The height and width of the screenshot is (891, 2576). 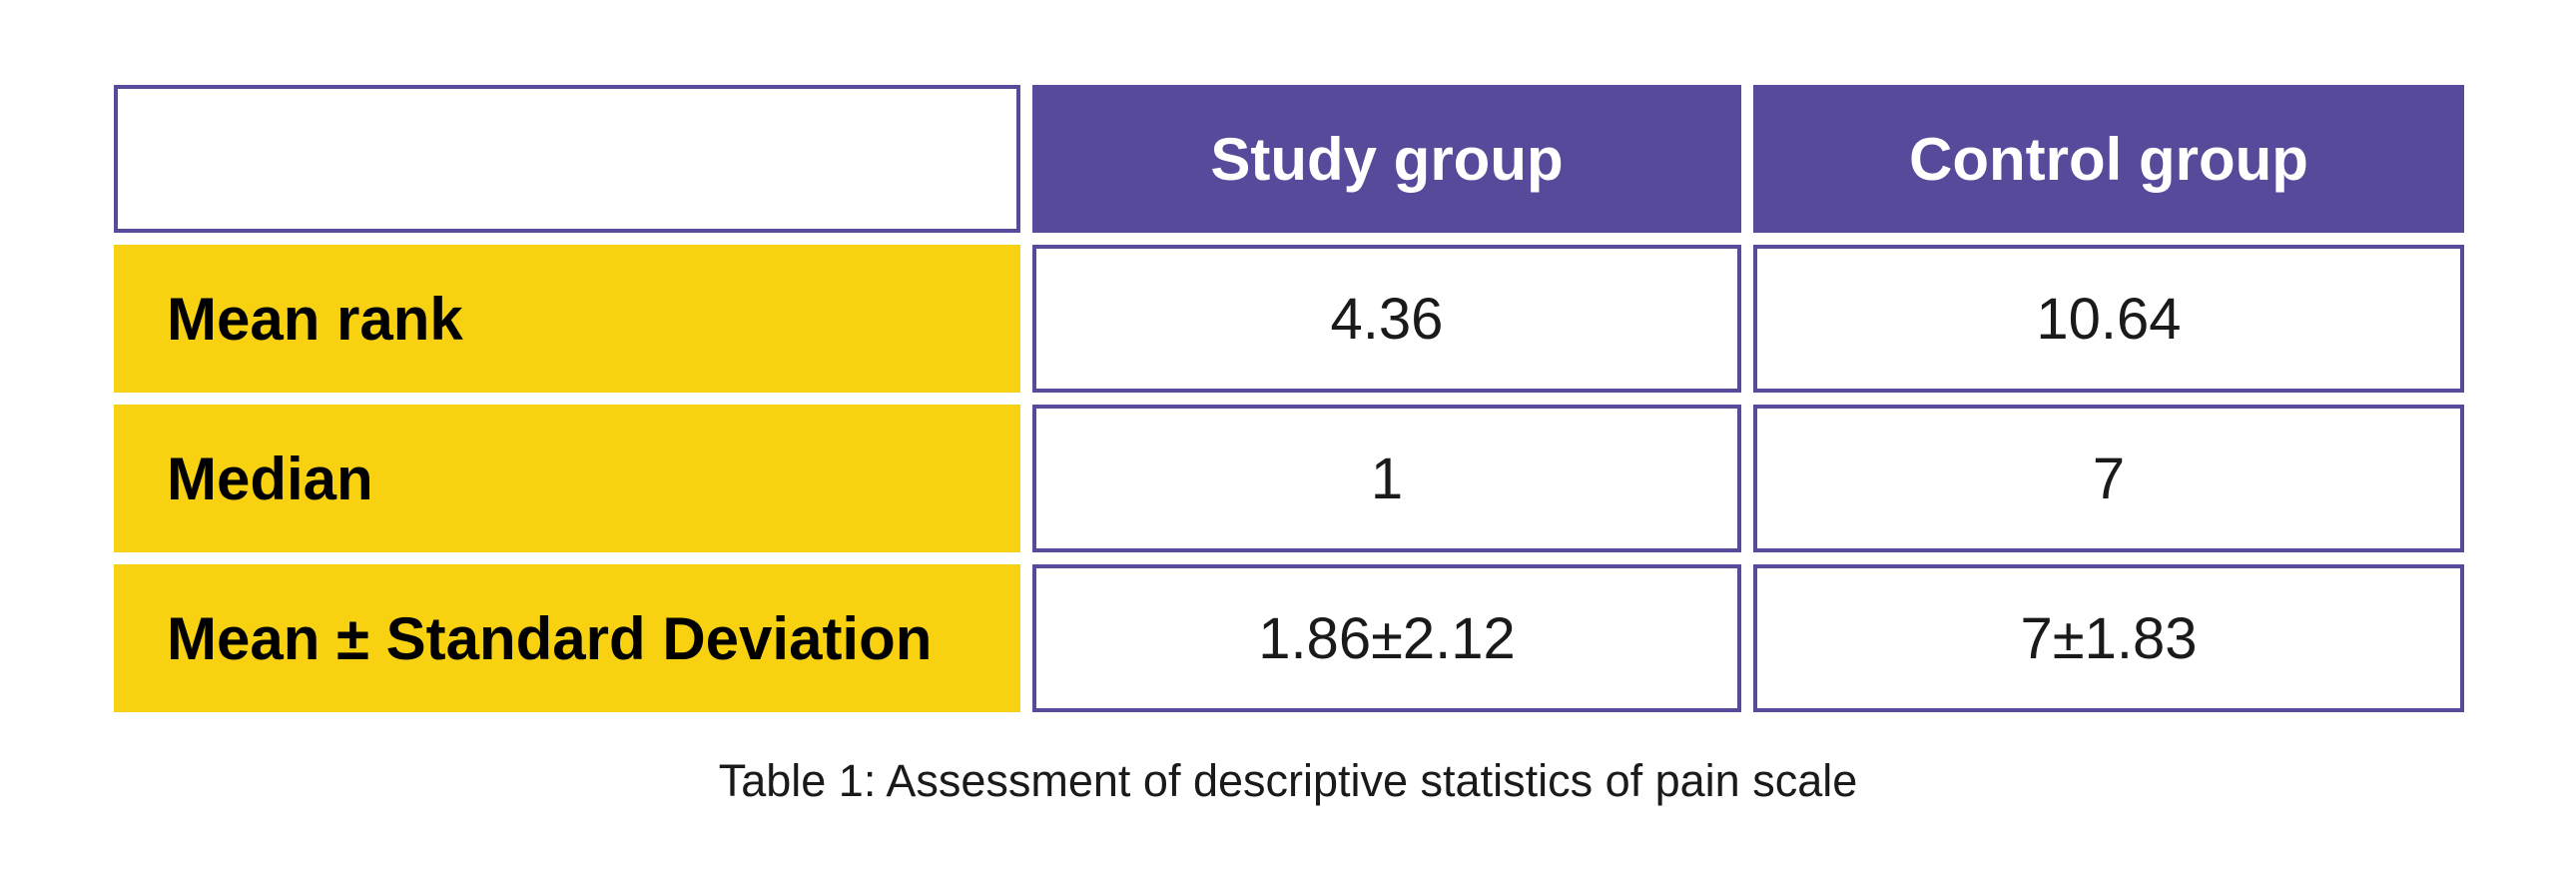 I want to click on table-corner-cell, so click(x=567, y=159).